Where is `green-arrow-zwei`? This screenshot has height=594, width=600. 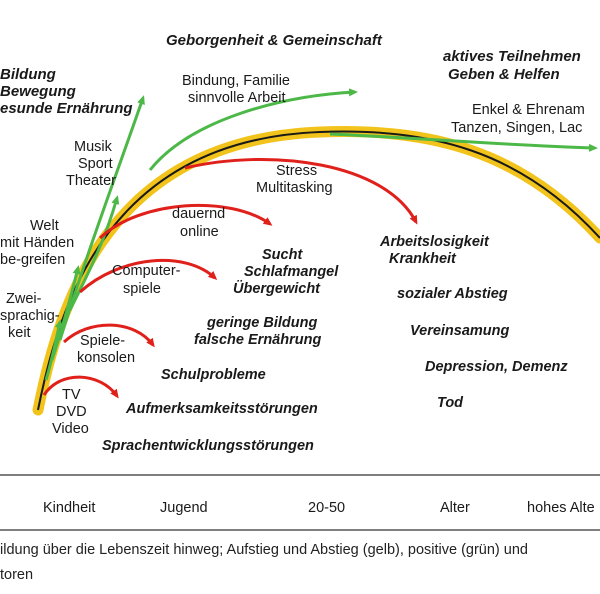
green-arrow-zwei is located at coordinates (53, 350).